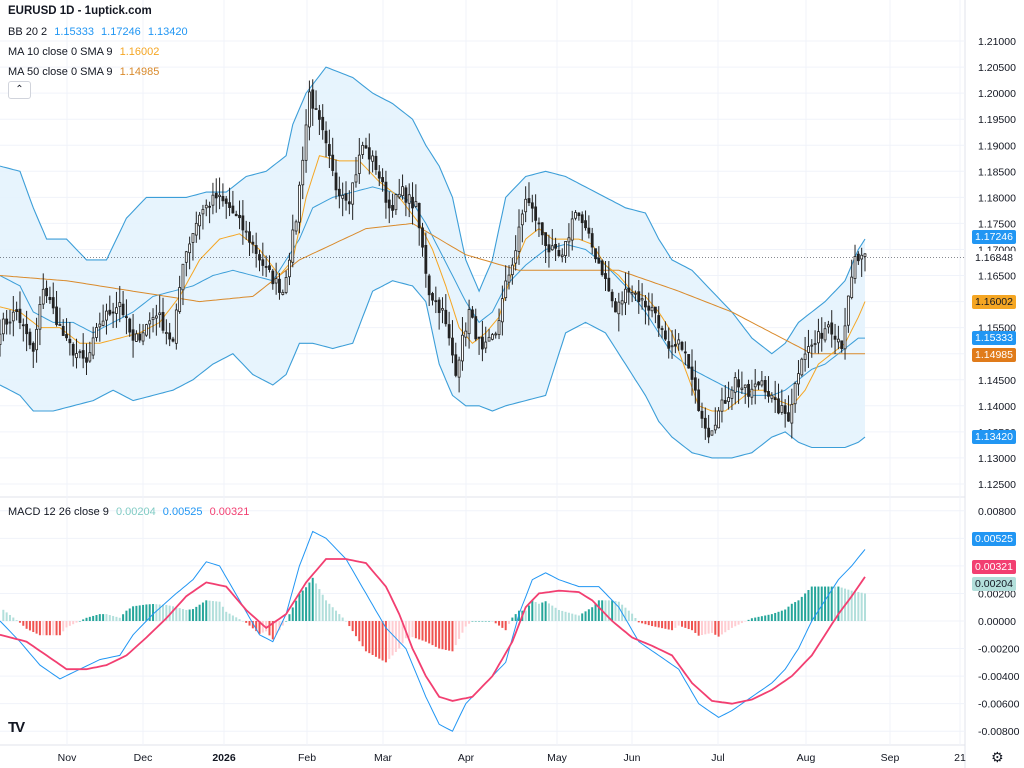 This screenshot has height=768, width=1024. What do you see at coordinates (999, 732) in the screenshot?
I see `macd-tick-label: -0.00800` at bounding box center [999, 732].